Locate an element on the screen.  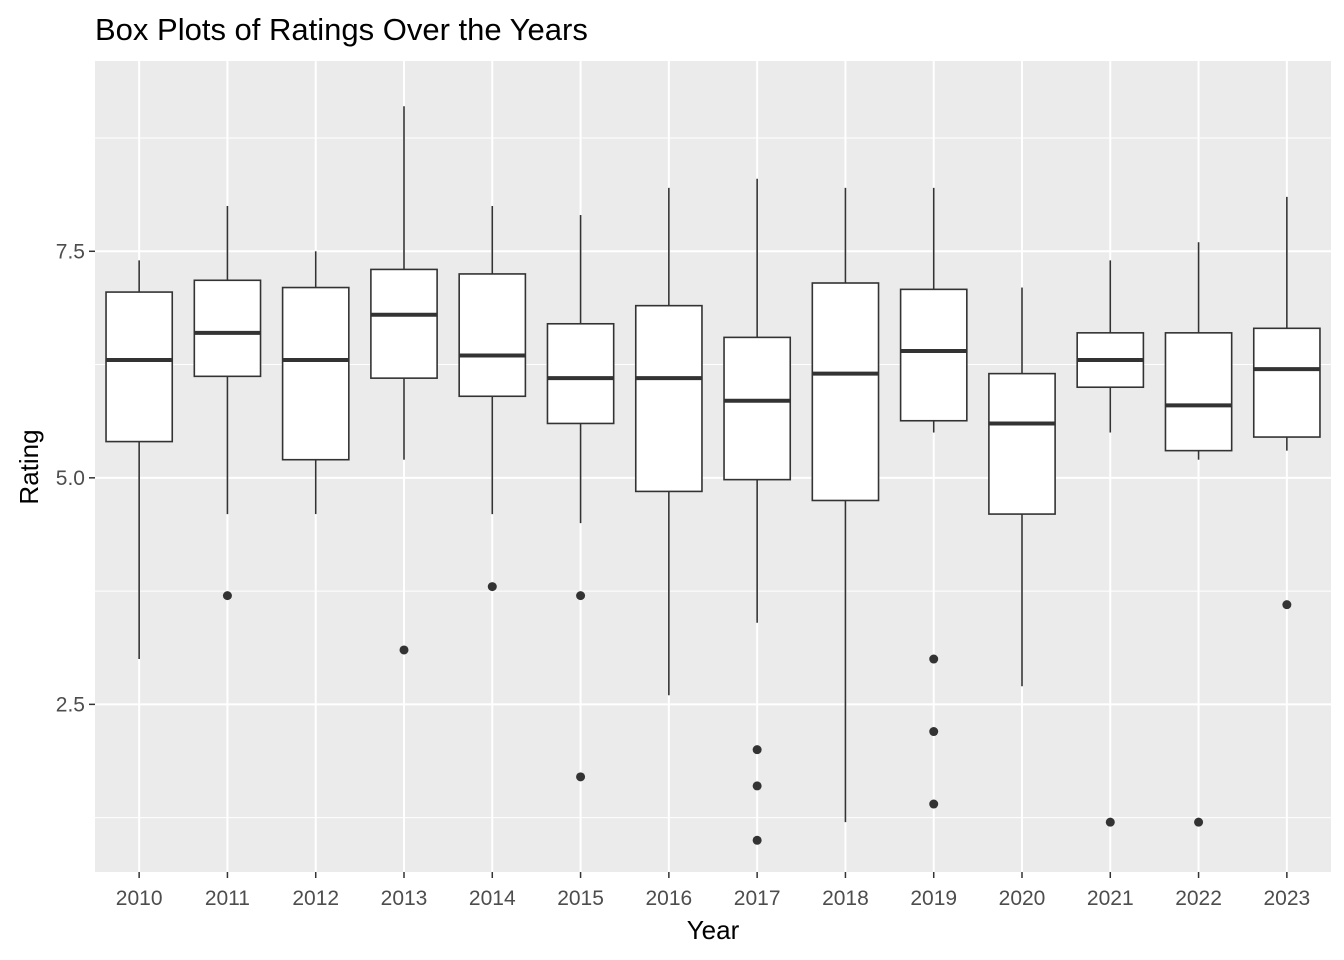
box-2015 is located at coordinates (580, 498).